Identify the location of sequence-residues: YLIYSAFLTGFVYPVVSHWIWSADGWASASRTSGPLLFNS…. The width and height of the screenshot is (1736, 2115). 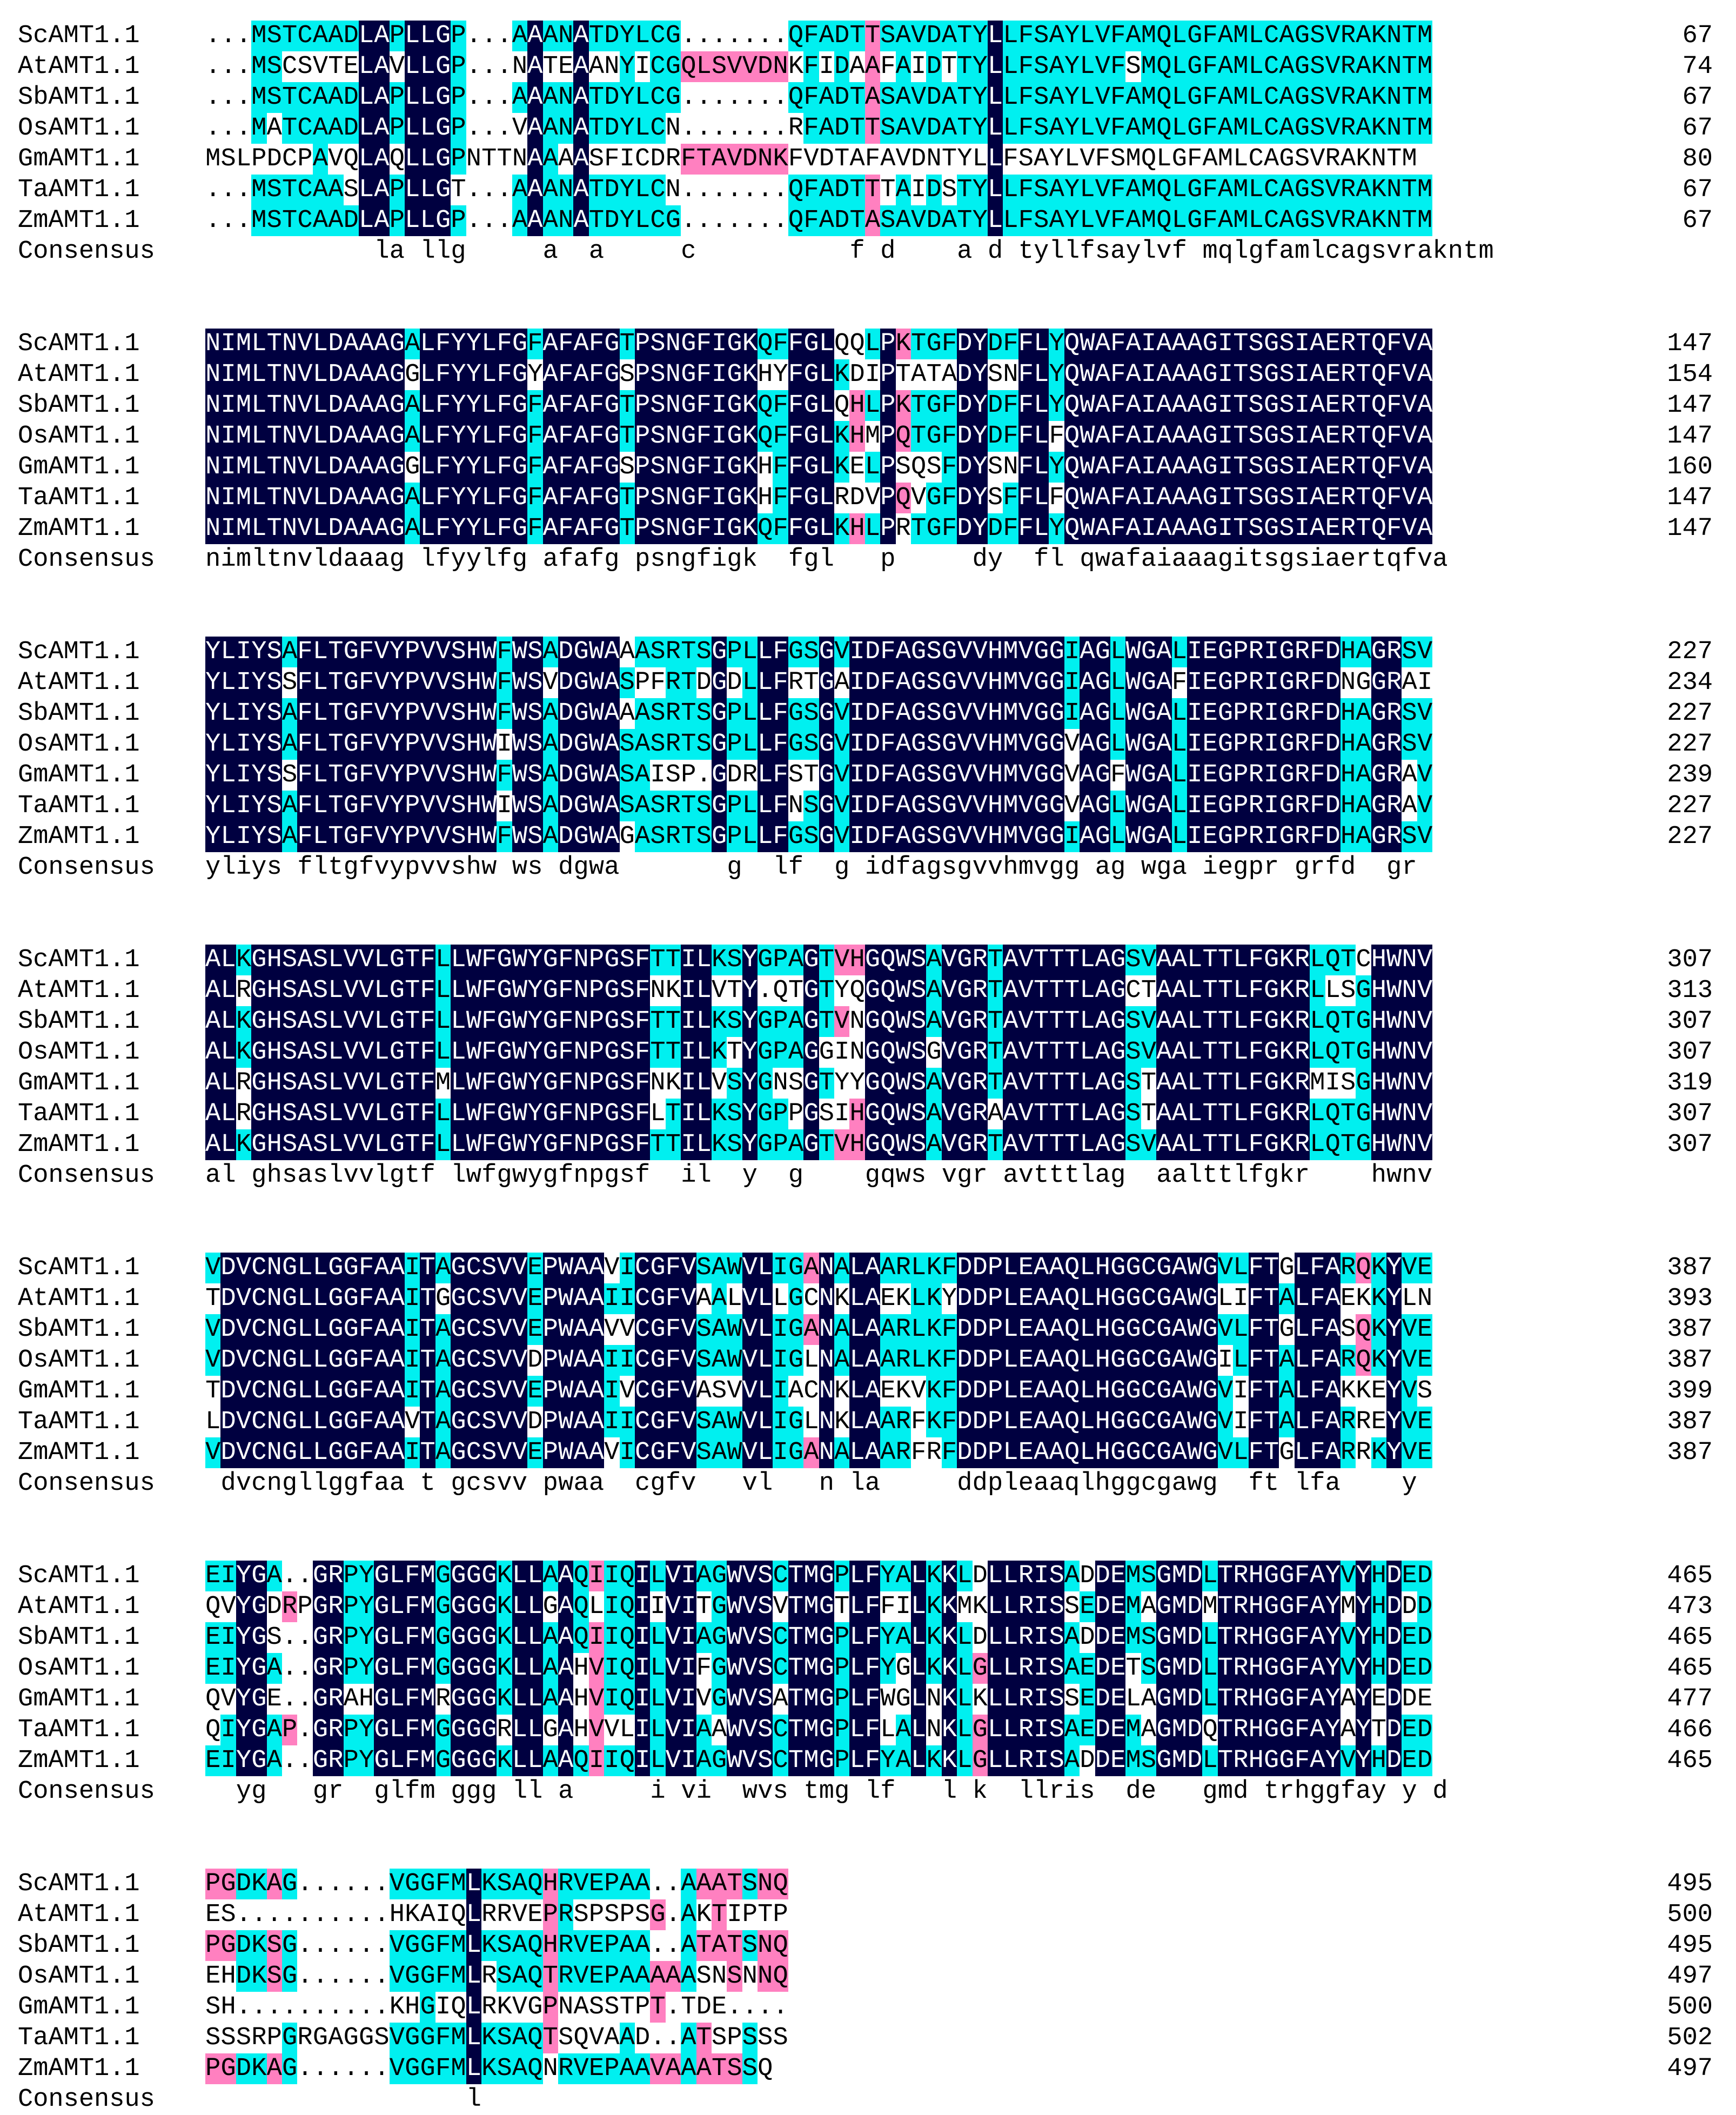
(819, 806).